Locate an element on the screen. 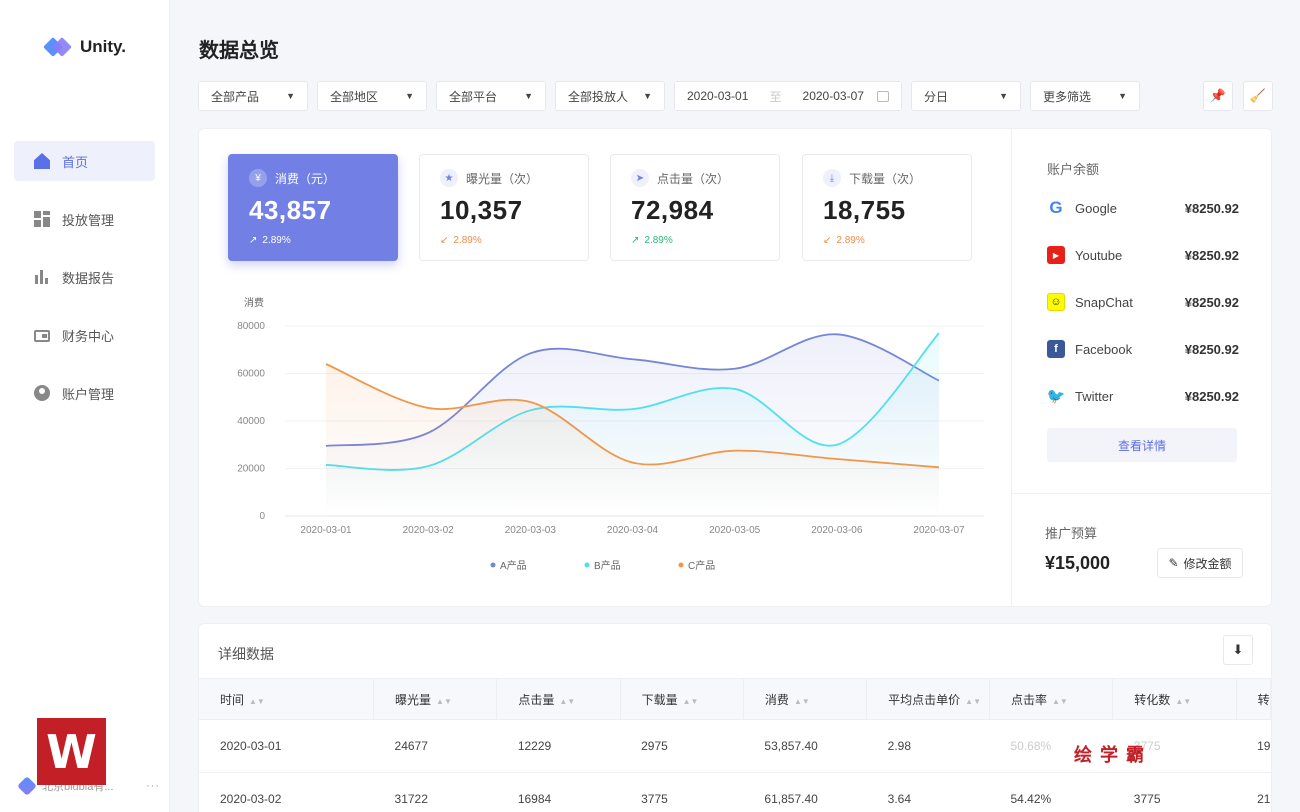 Image resolution: width=1300 pixels, height=812 pixels. download-icon: ⤓ is located at coordinates (832, 178).